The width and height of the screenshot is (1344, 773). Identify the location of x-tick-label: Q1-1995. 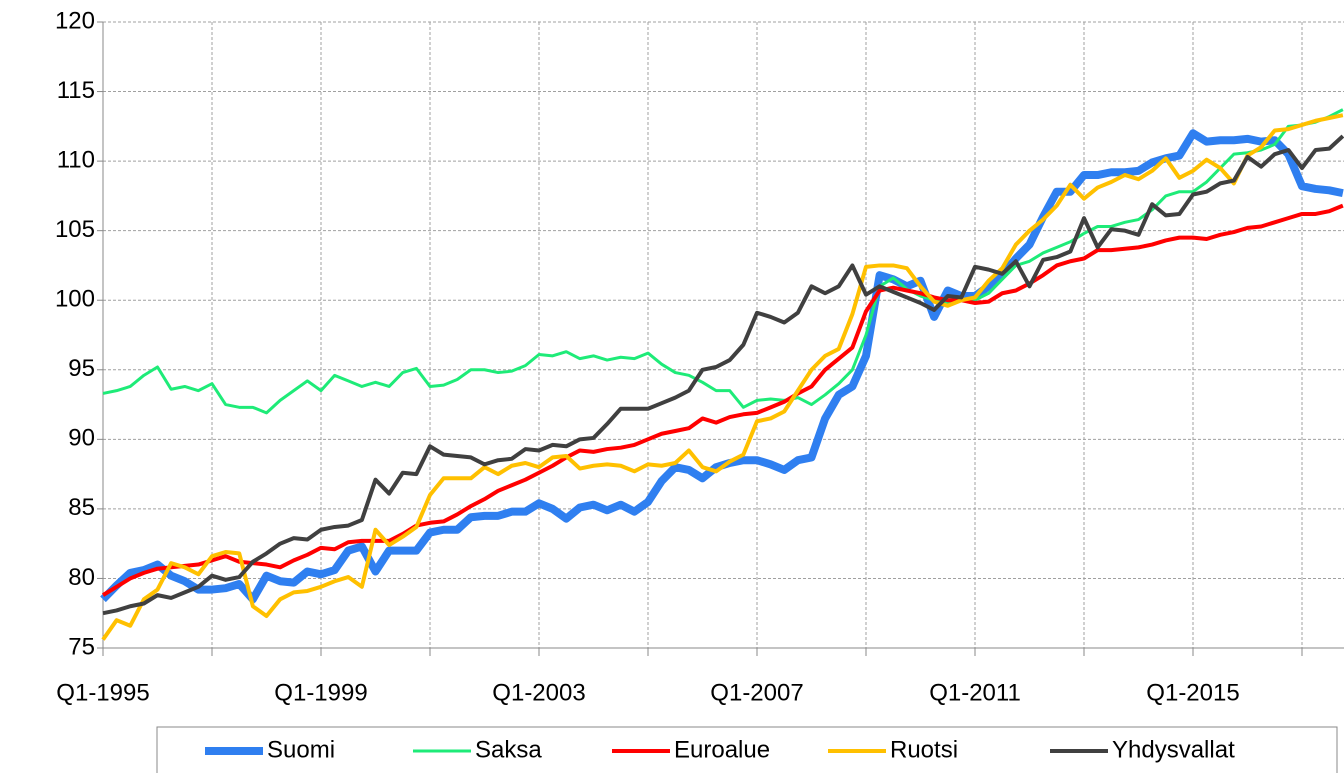
(102, 692).